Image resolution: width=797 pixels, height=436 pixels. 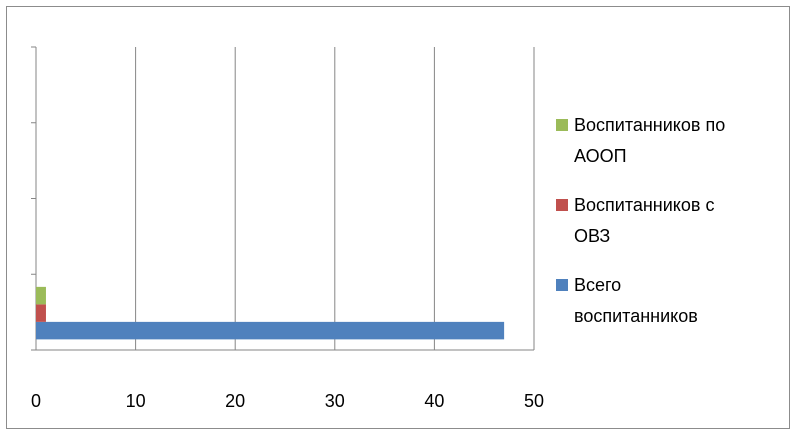 I want to click on legend-label: воспитанников, so click(x=636, y=316).